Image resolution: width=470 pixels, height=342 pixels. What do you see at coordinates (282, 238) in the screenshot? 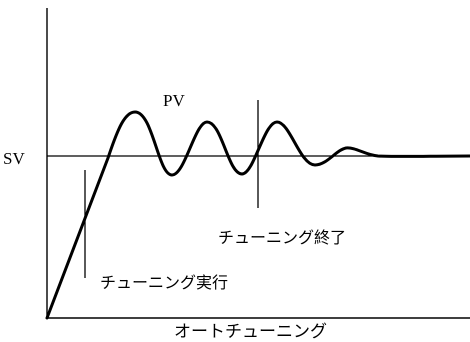
I see `tuning-end-label: チューニング終了` at bounding box center [282, 238].